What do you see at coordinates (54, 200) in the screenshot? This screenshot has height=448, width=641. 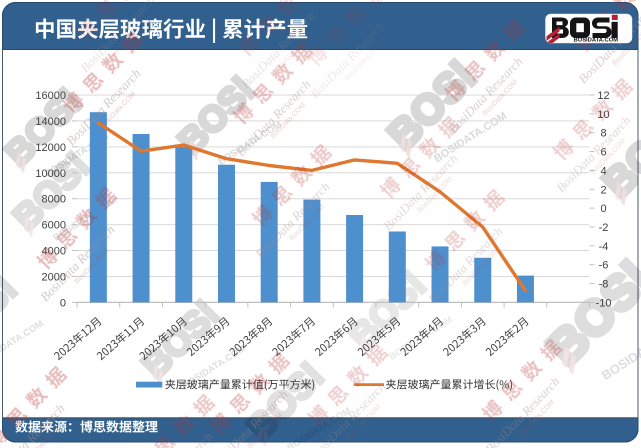 I see `svg-text: 8000` at bounding box center [54, 200].